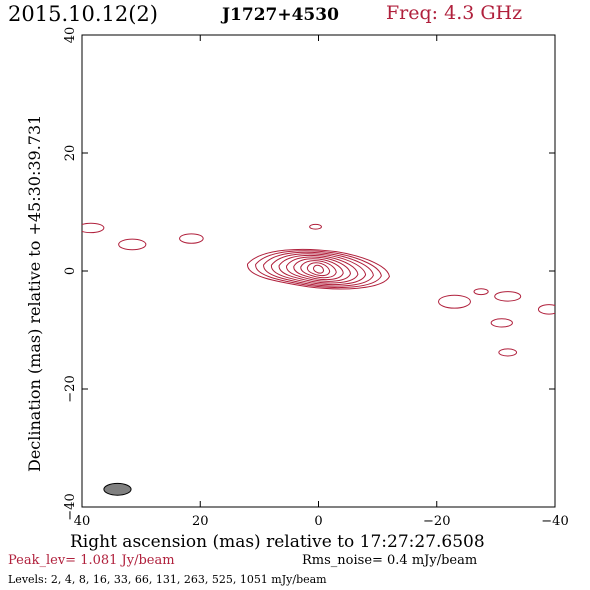 This screenshot has height=590, width=590. What do you see at coordinates (70, 388) in the screenshot?
I see `y-tick-label: −20` at bounding box center [70, 388].